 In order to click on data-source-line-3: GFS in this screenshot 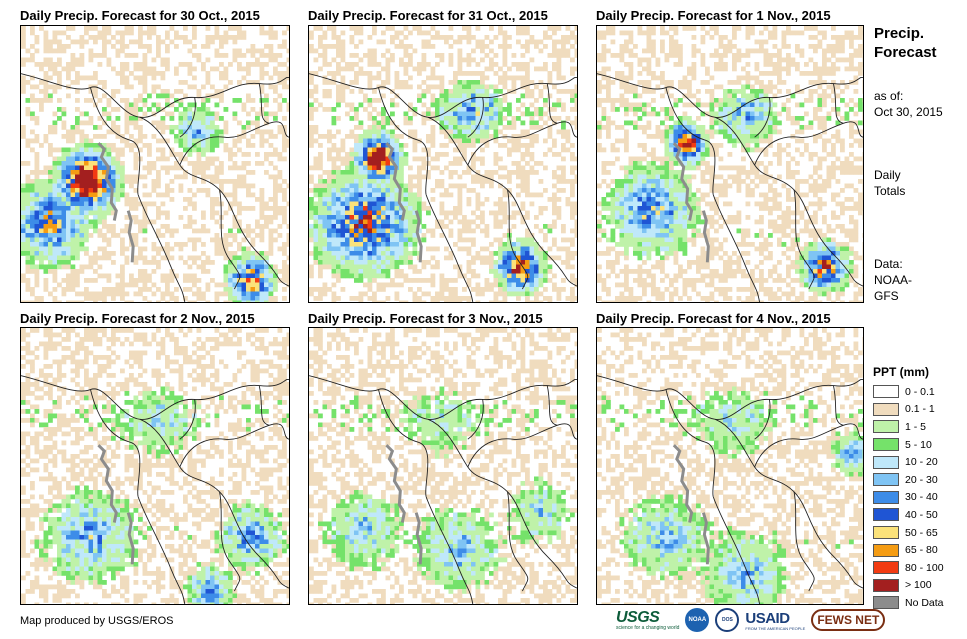, I will do `click(886, 296)`.